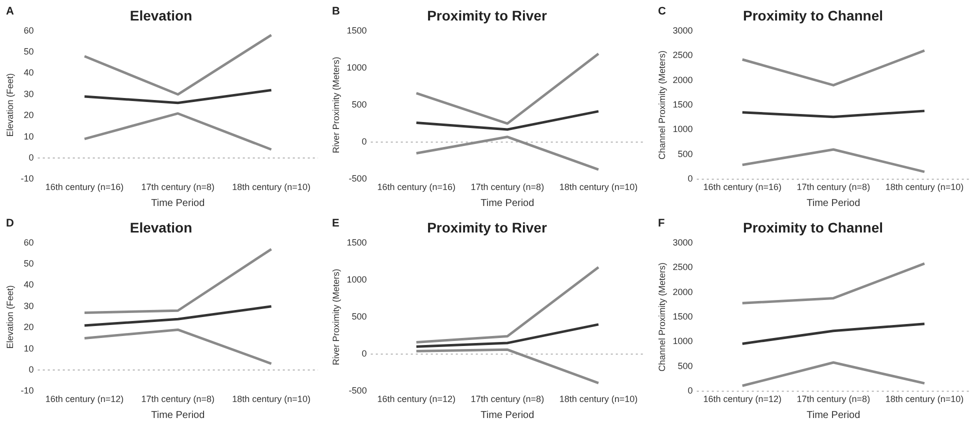  Describe the element at coordinates (662, 12) in the screenshot. I see `text: C` at that location.